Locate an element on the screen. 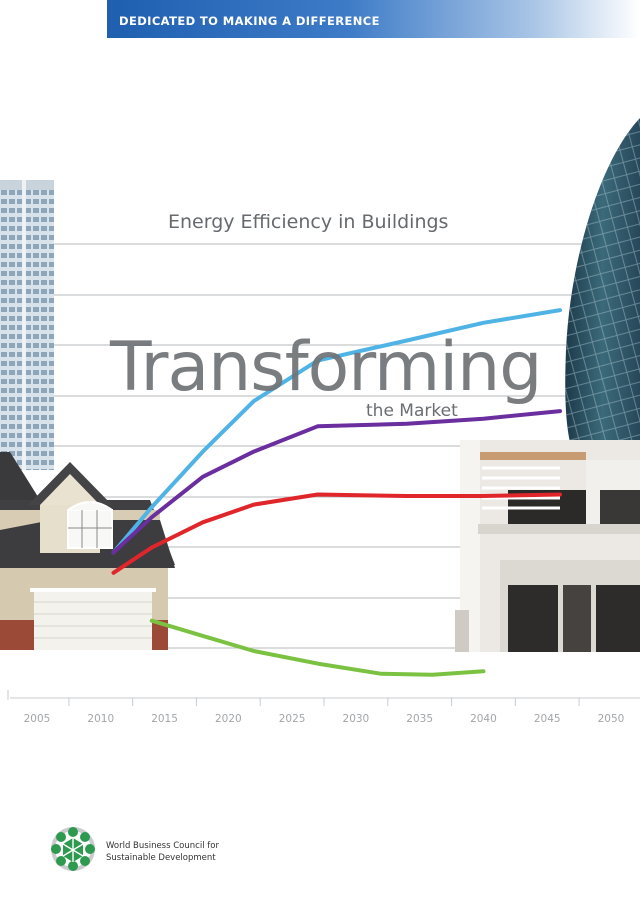 The height and width of the screenshot is (906, 640). organization-name-line2: Sustainable Development is located at coordinates (161, 858).